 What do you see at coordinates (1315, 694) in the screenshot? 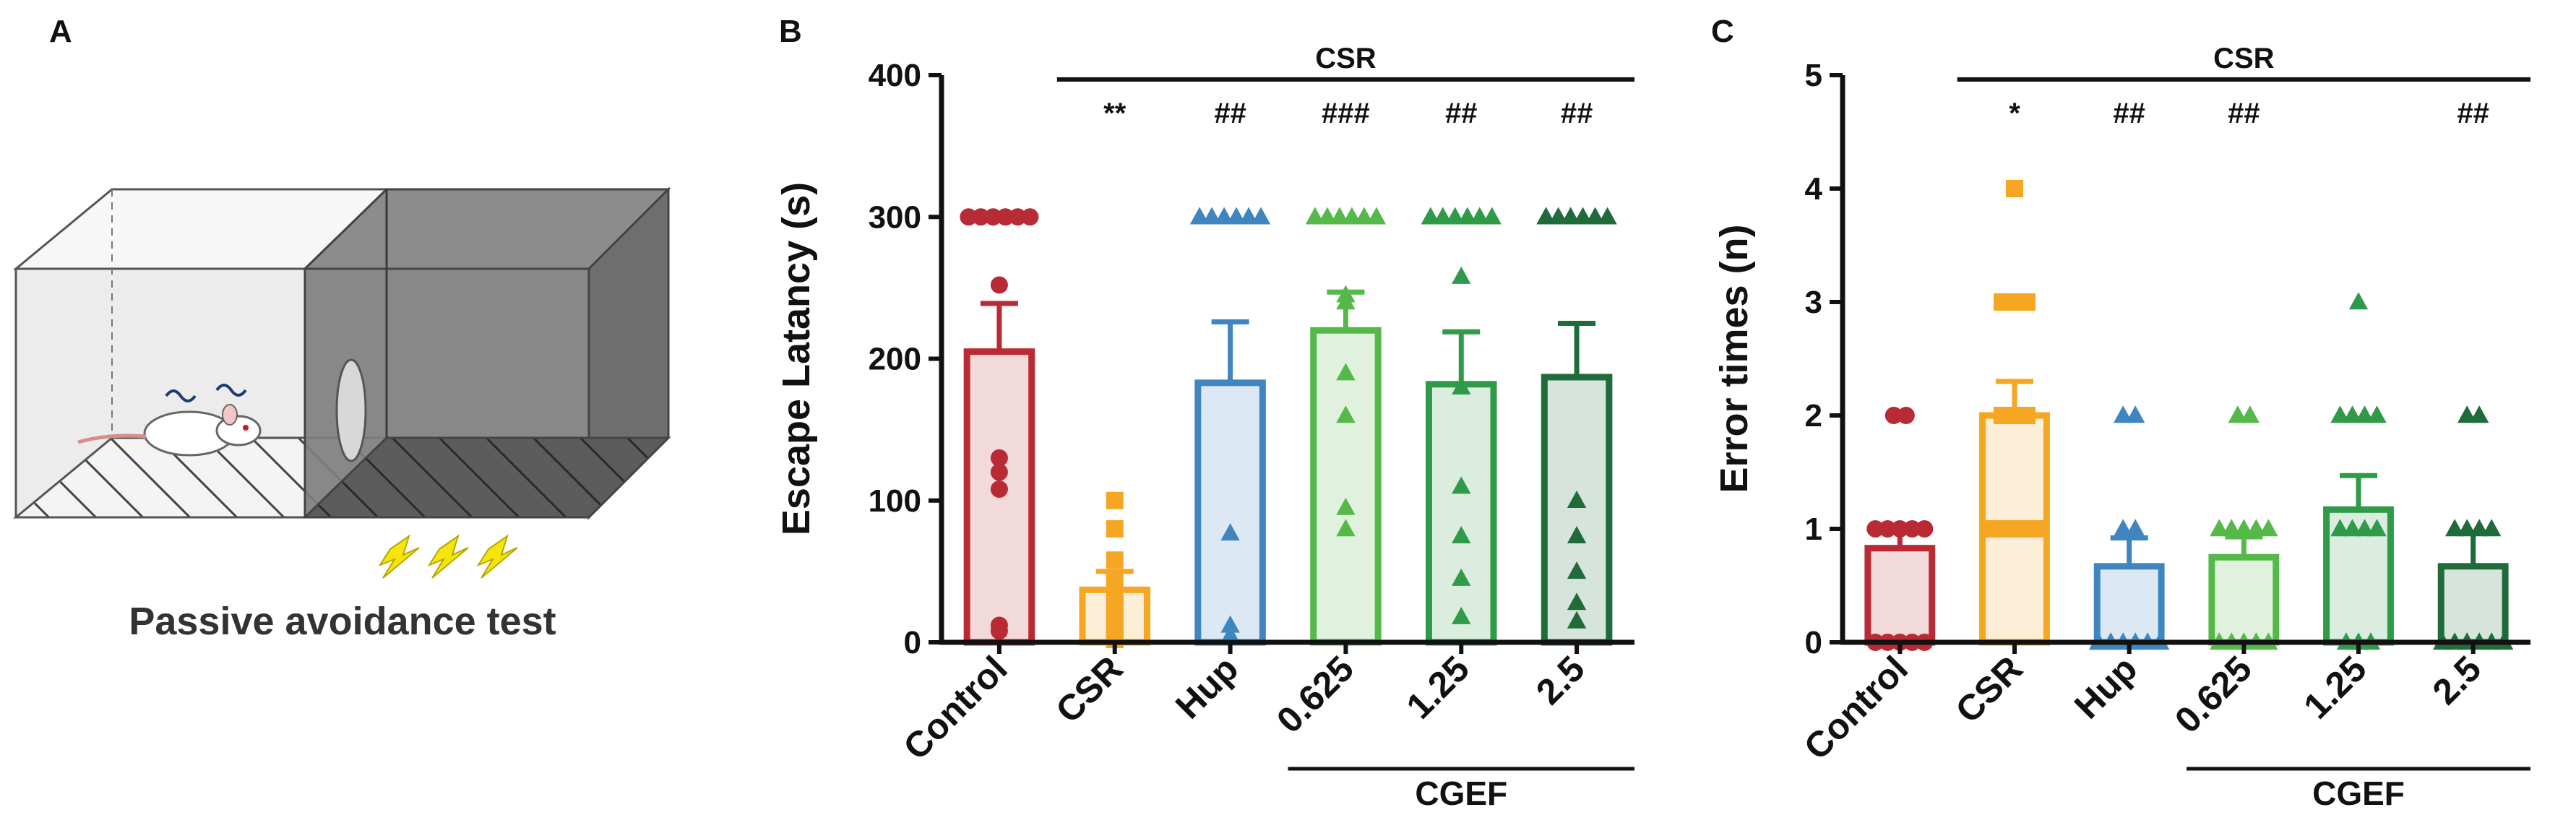
I see `x-tick-label: 0.625` at bounding box center [1315, 694].